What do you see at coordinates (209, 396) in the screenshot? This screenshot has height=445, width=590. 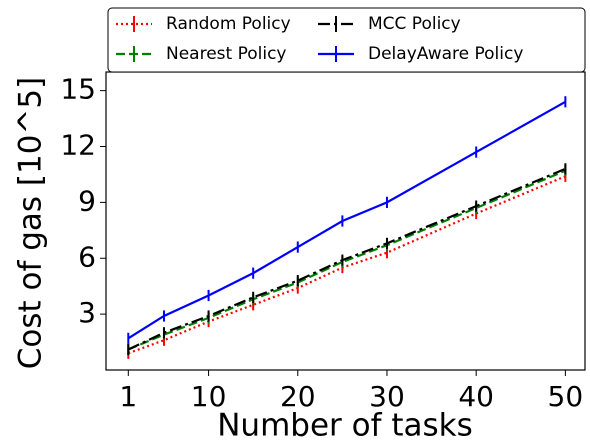 I see `x-tick-label: 10` at bounding box center [209, 396].